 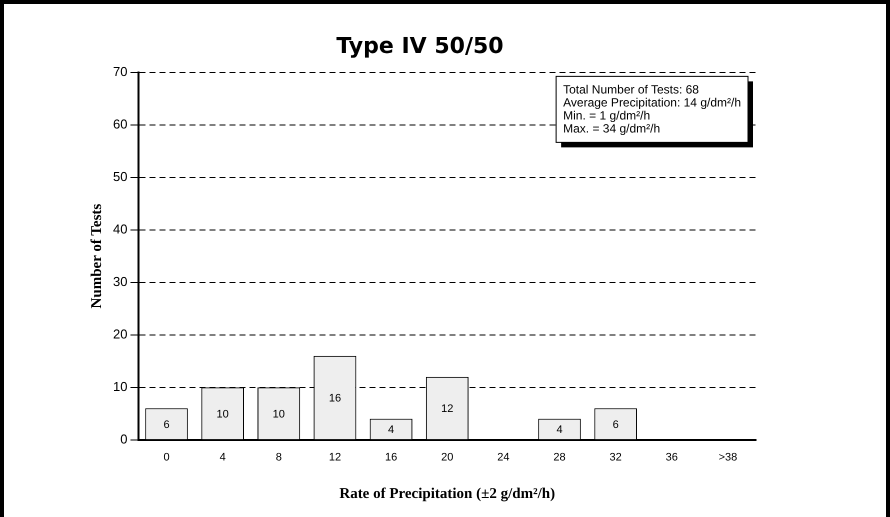 I want to click on y-tick-label: 30, so click(x=120, y=281).